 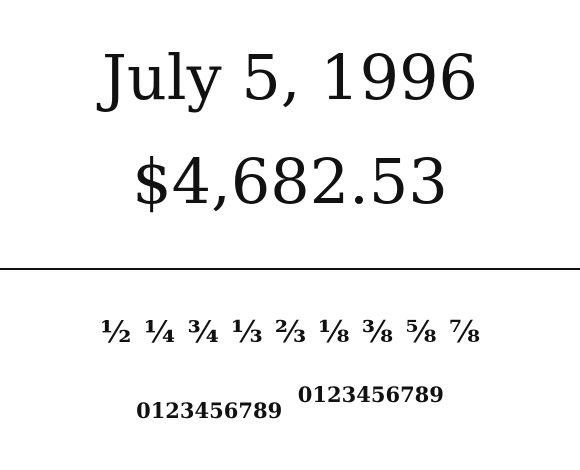 What do you see at coordinates (290, 402) in the screenshot?
I see `digits-sample-row: 0123456789 0123456789` at bounding box center [290, 402].